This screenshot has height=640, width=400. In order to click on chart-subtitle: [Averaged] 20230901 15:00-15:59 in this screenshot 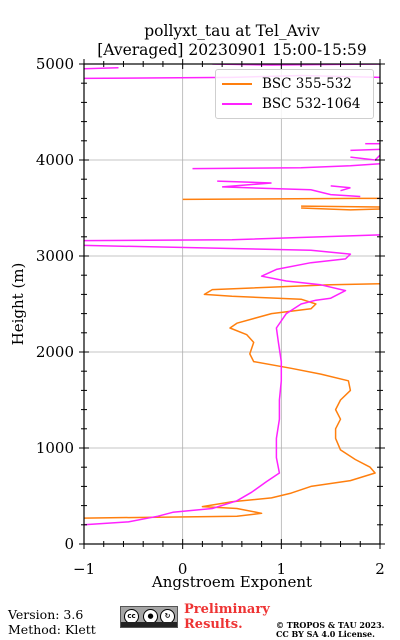, I will do `click(232, 50)`.